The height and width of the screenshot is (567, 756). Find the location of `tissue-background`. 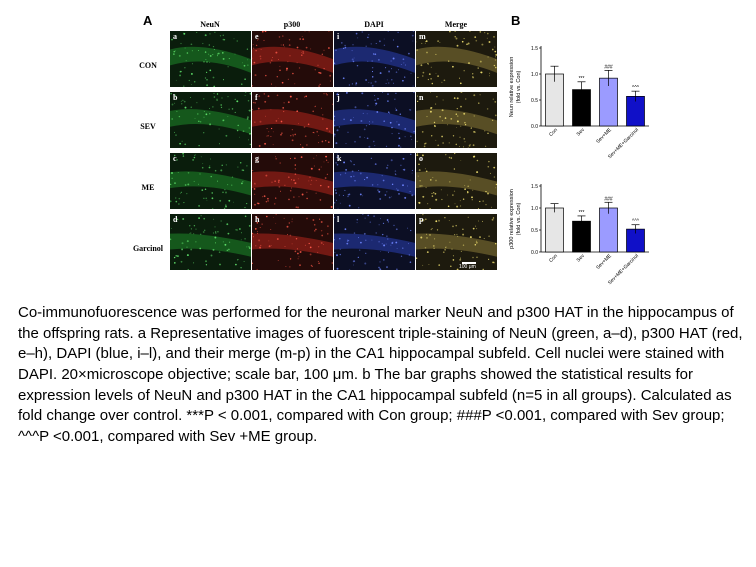

tissue-background is located at coordinates (210, 242).